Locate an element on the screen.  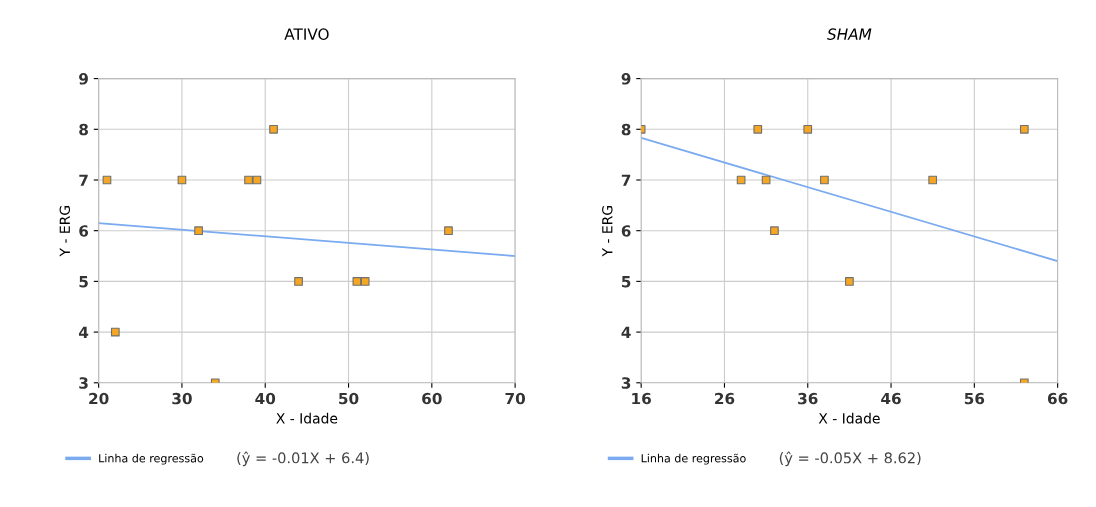
x-tick-label: 40 is located at coordinates (265, 398).